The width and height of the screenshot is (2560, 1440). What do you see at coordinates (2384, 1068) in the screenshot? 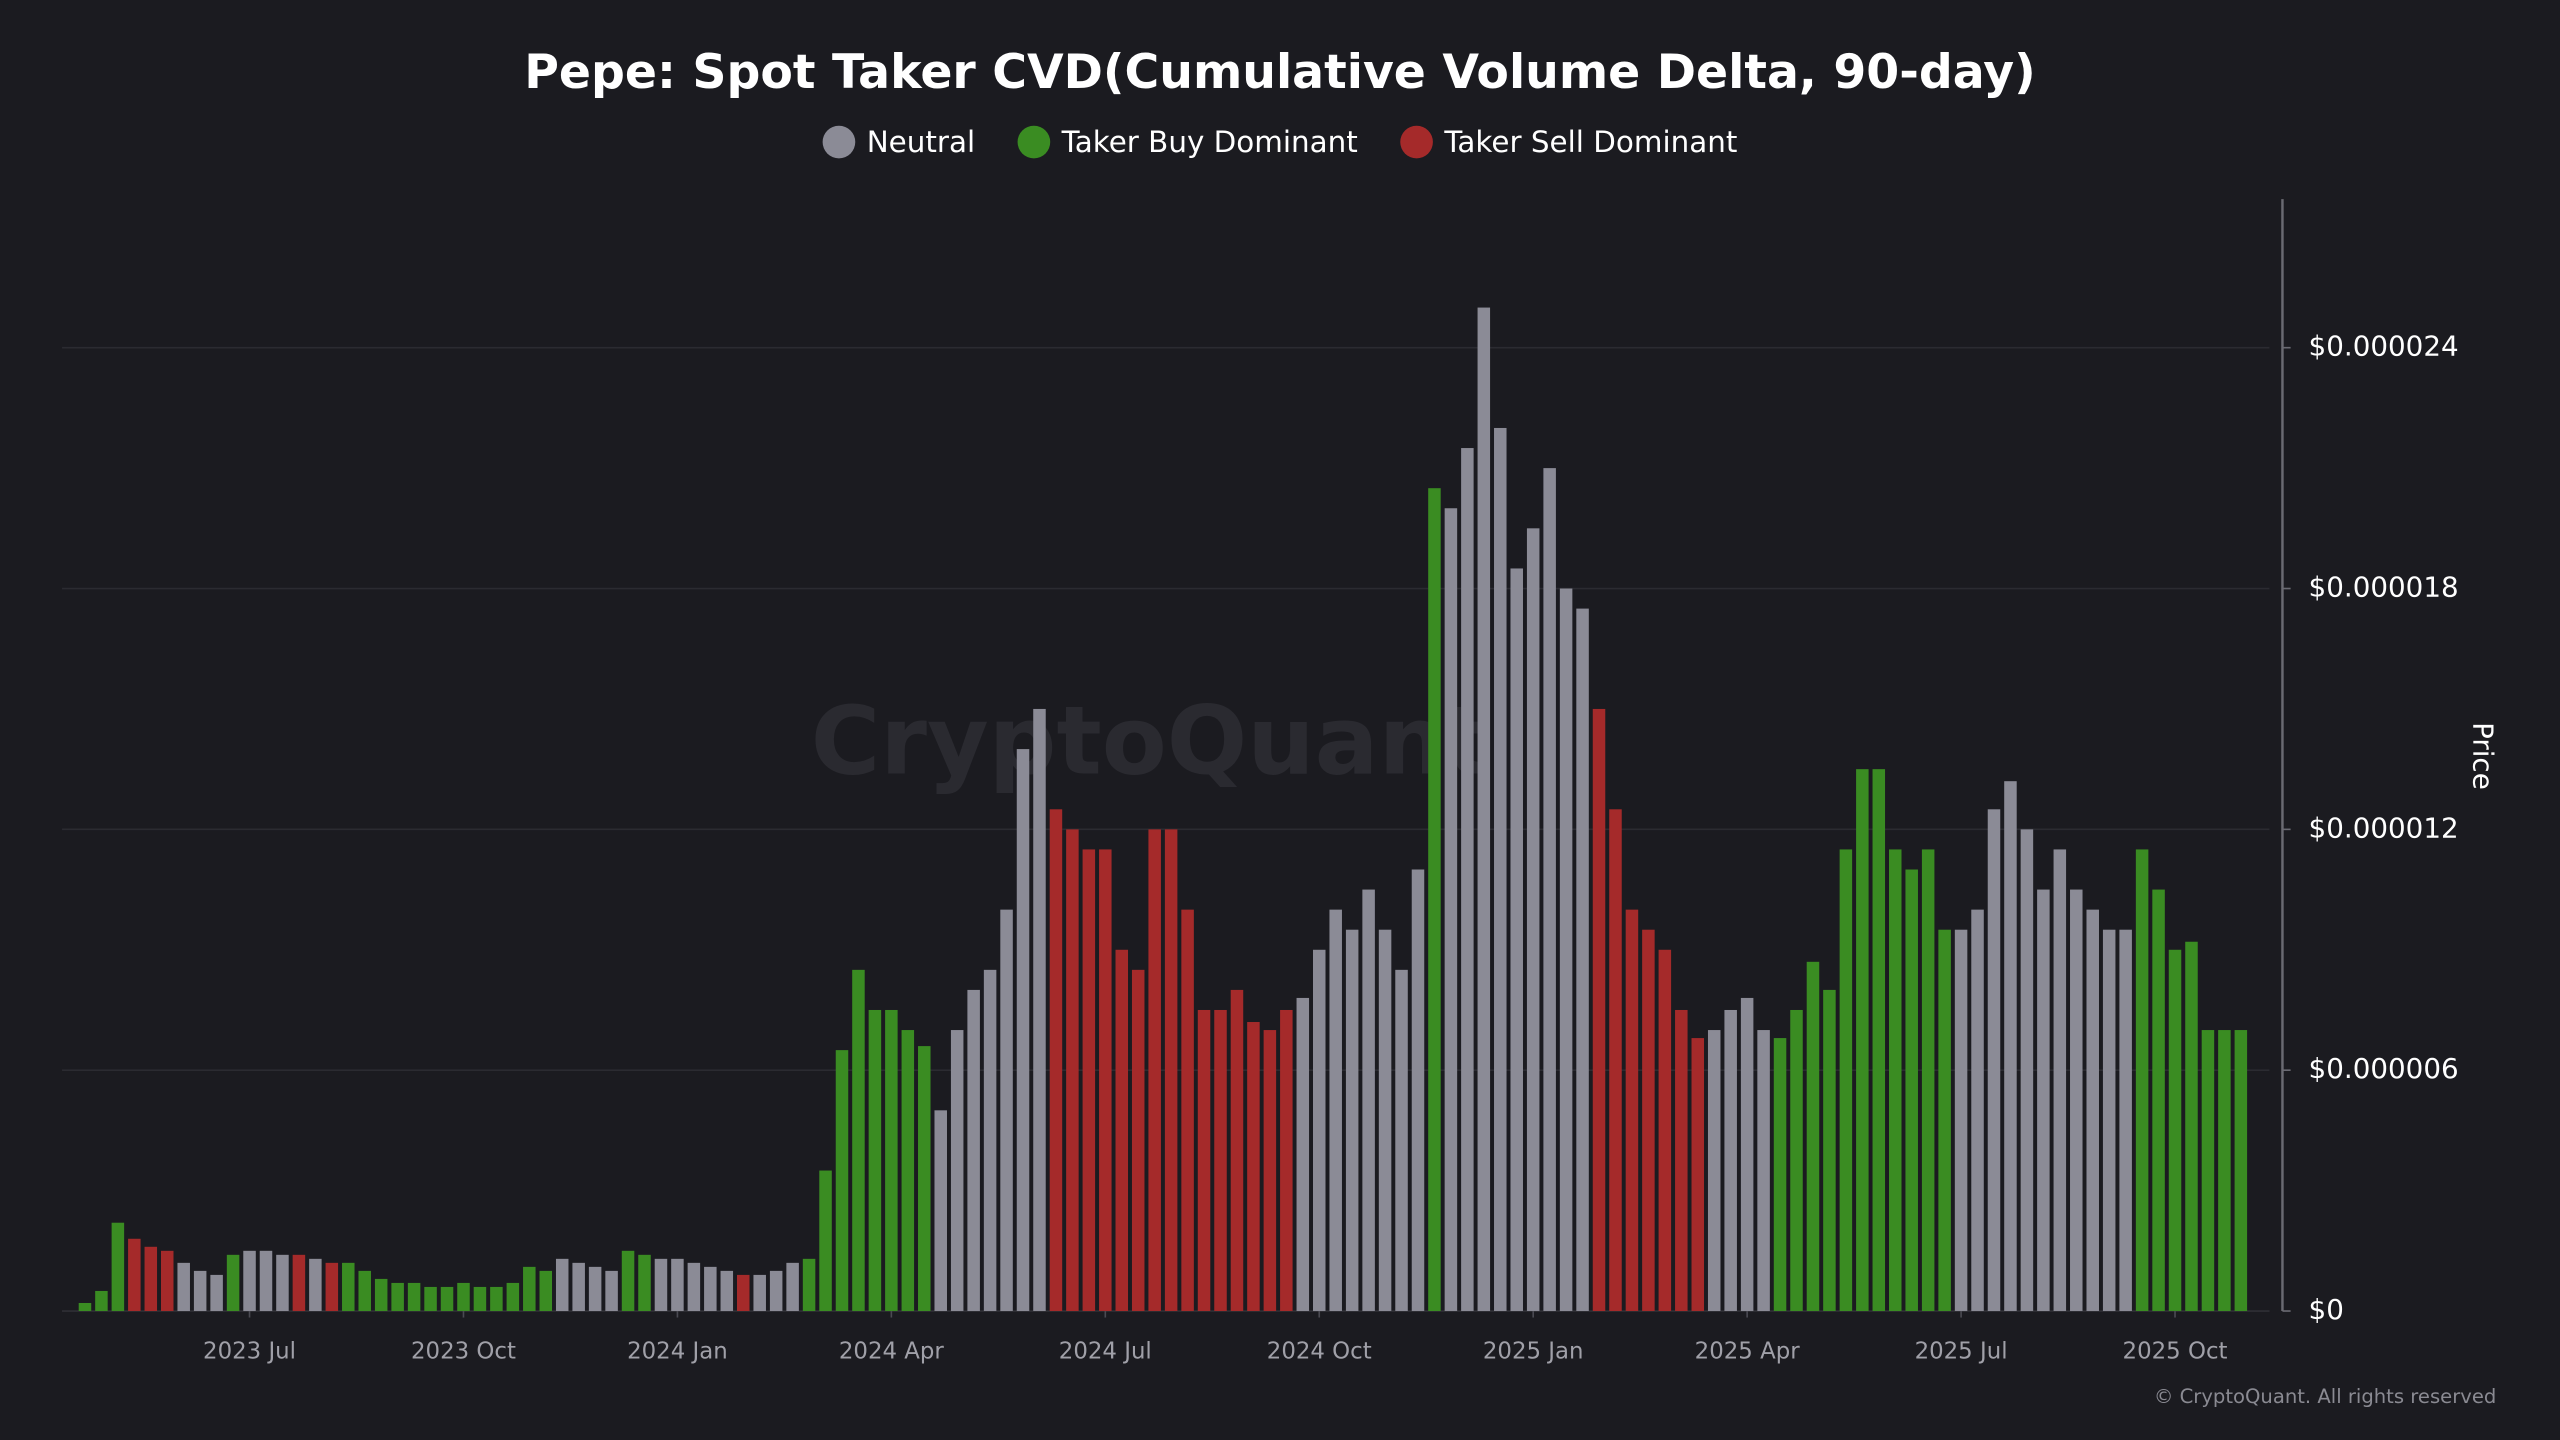
I see `y-tick-label: $0.000006` at bounding box center [2384, 1068].